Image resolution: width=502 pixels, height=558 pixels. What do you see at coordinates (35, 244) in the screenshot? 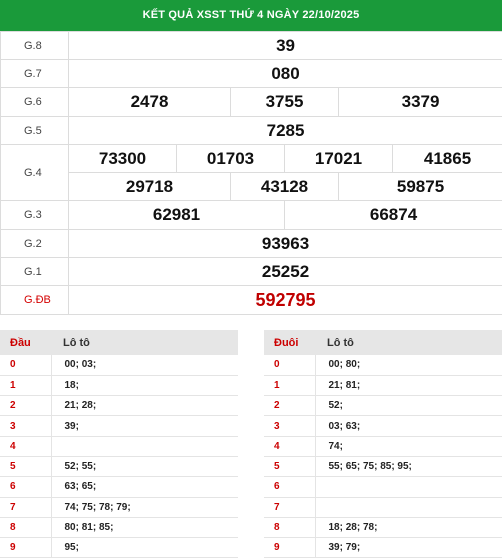
I see `prize-label: G.2` at bounding box center [35, 244].